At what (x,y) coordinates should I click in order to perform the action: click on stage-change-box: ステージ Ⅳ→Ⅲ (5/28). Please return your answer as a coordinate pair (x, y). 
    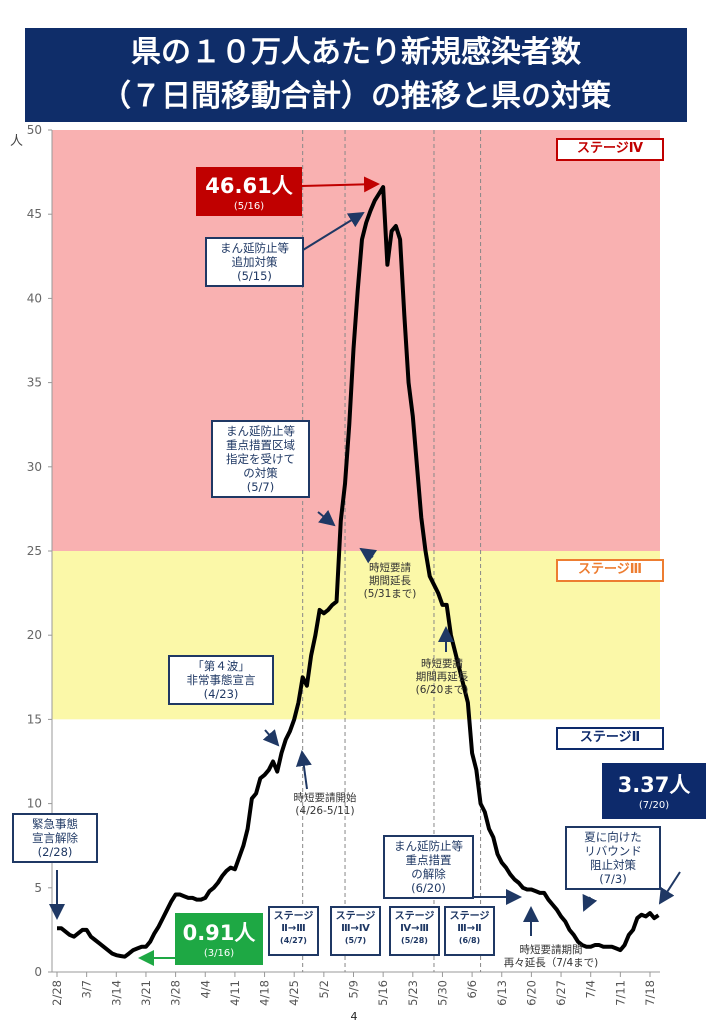
    Looking at the image, I should click on (414, 931).